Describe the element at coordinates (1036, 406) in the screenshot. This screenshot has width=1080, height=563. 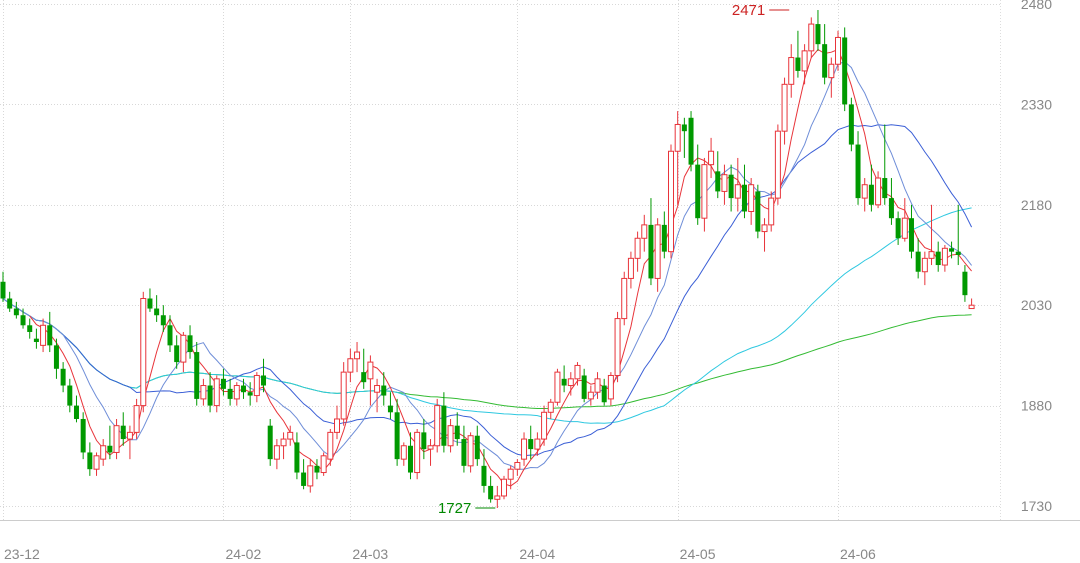
I see `y-tick-label: 1880` at that location.